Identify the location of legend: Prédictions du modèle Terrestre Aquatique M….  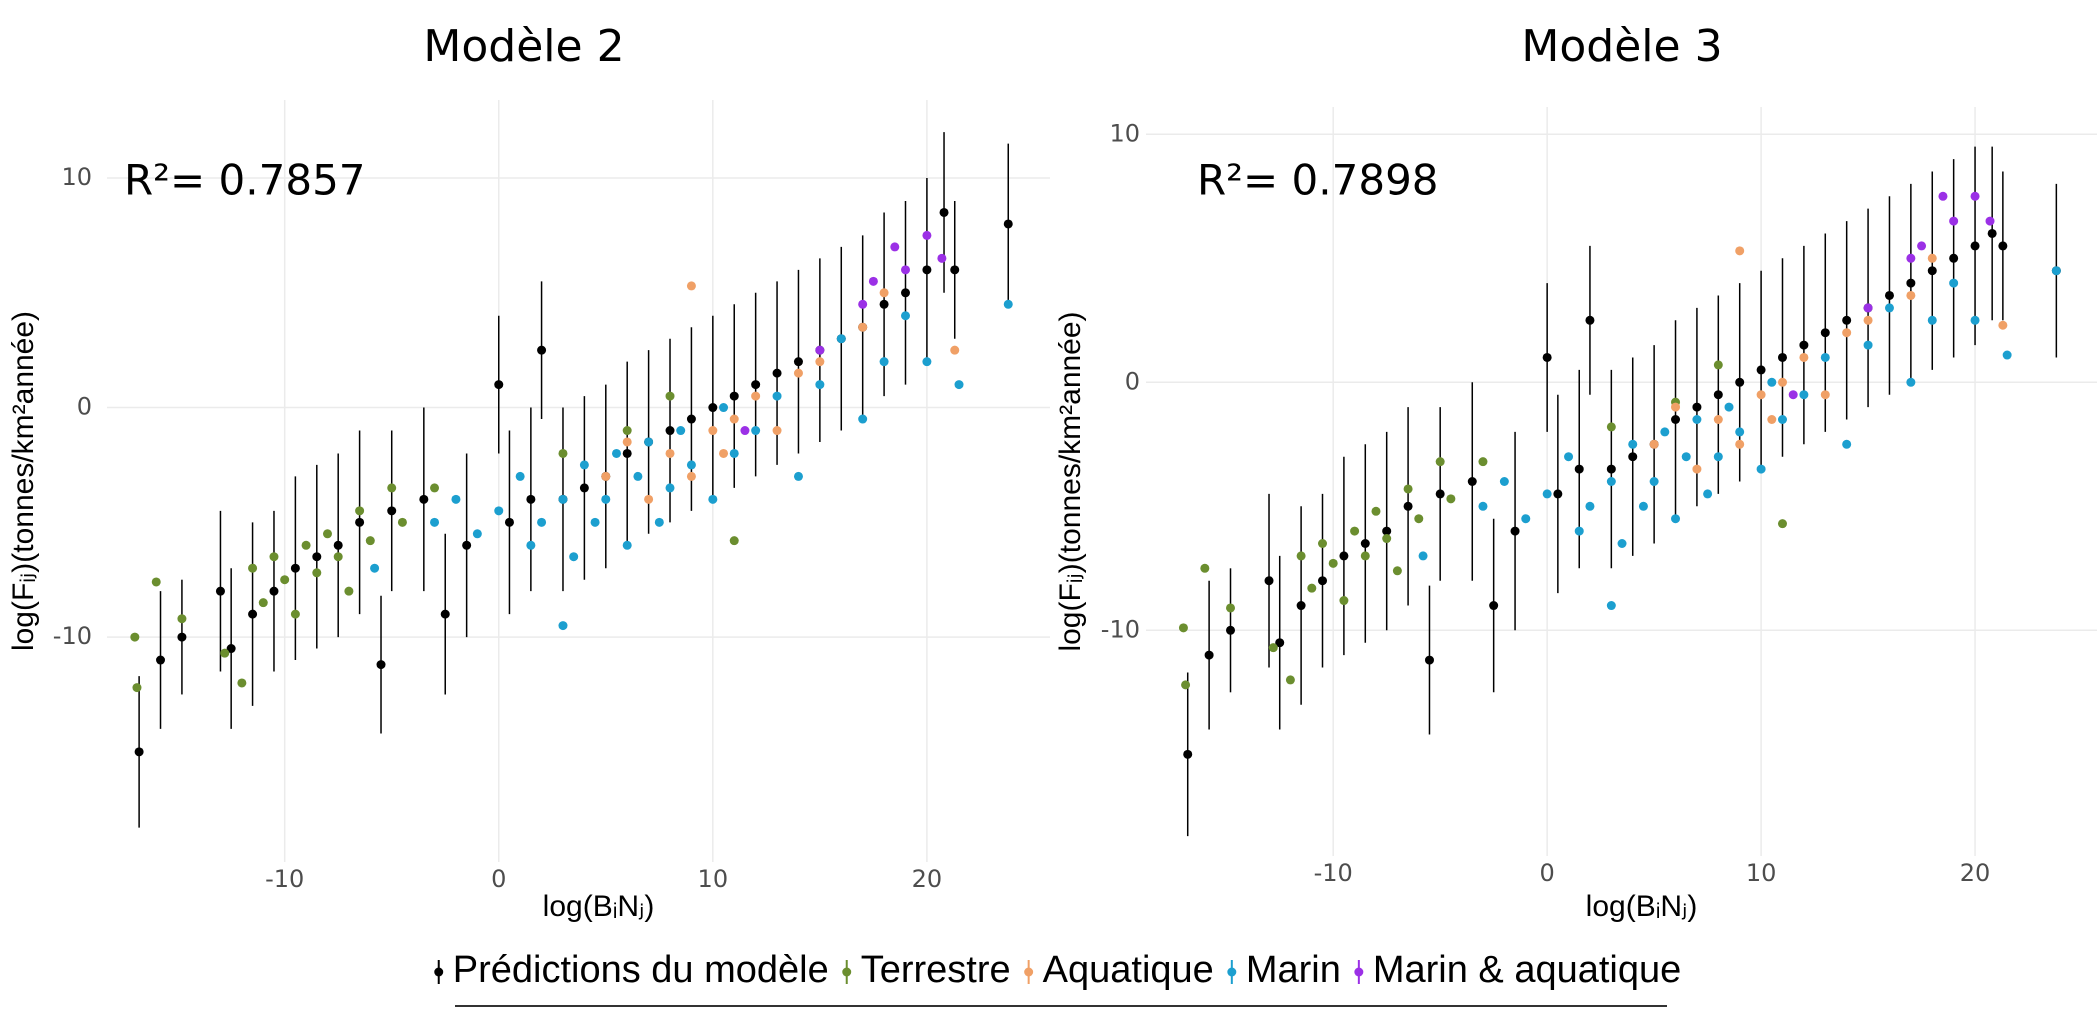
(1057, 970).